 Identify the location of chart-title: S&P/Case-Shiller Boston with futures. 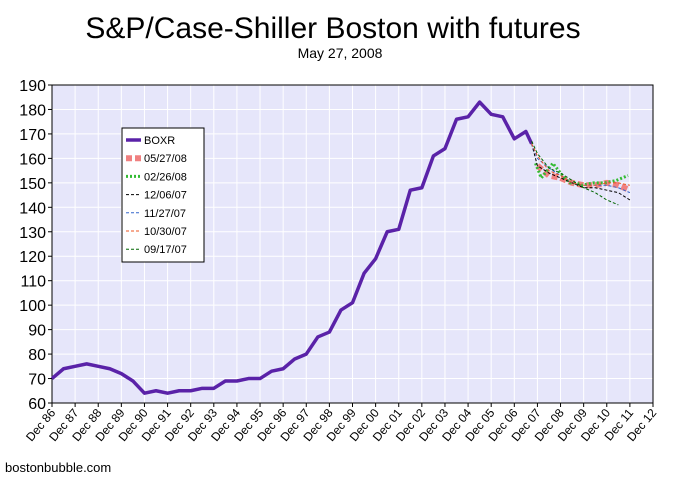
(332, 28).